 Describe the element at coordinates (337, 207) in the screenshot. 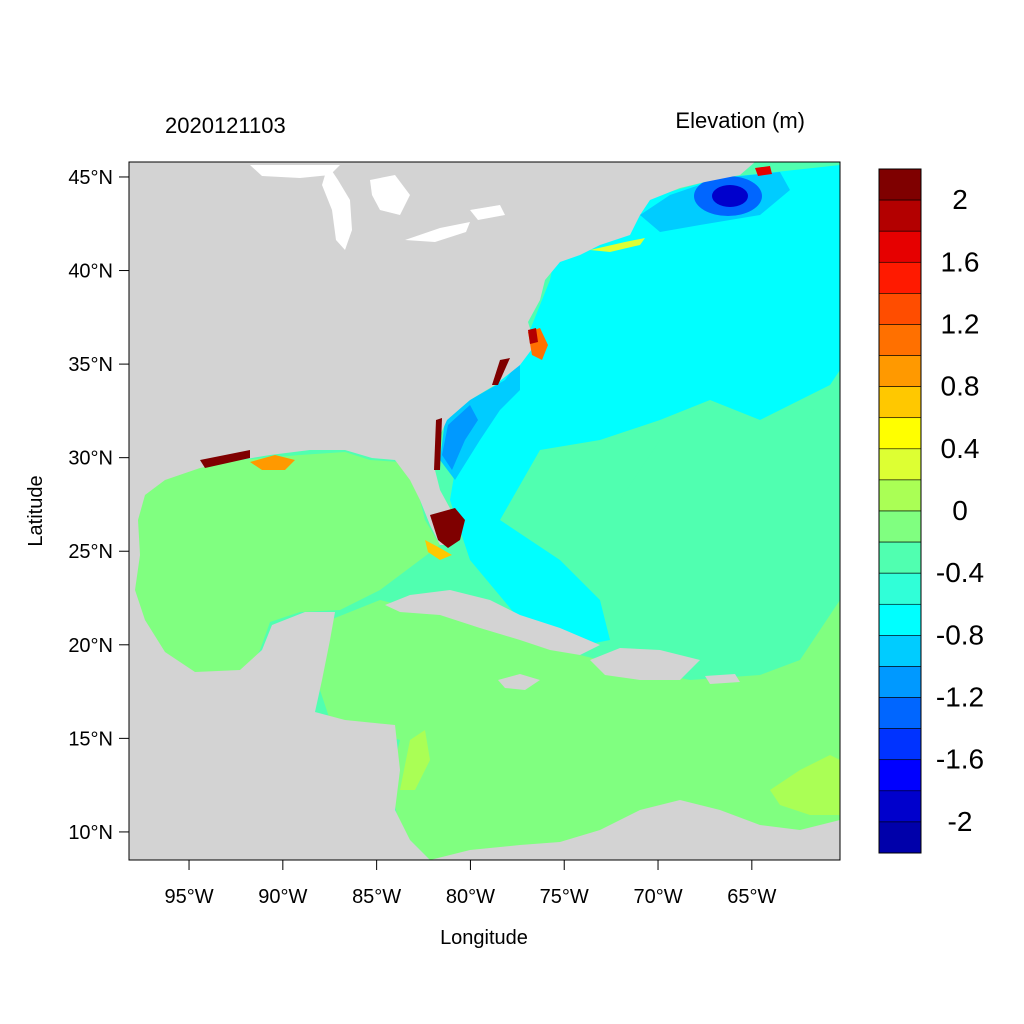

I see `lake-michigan` at that location.